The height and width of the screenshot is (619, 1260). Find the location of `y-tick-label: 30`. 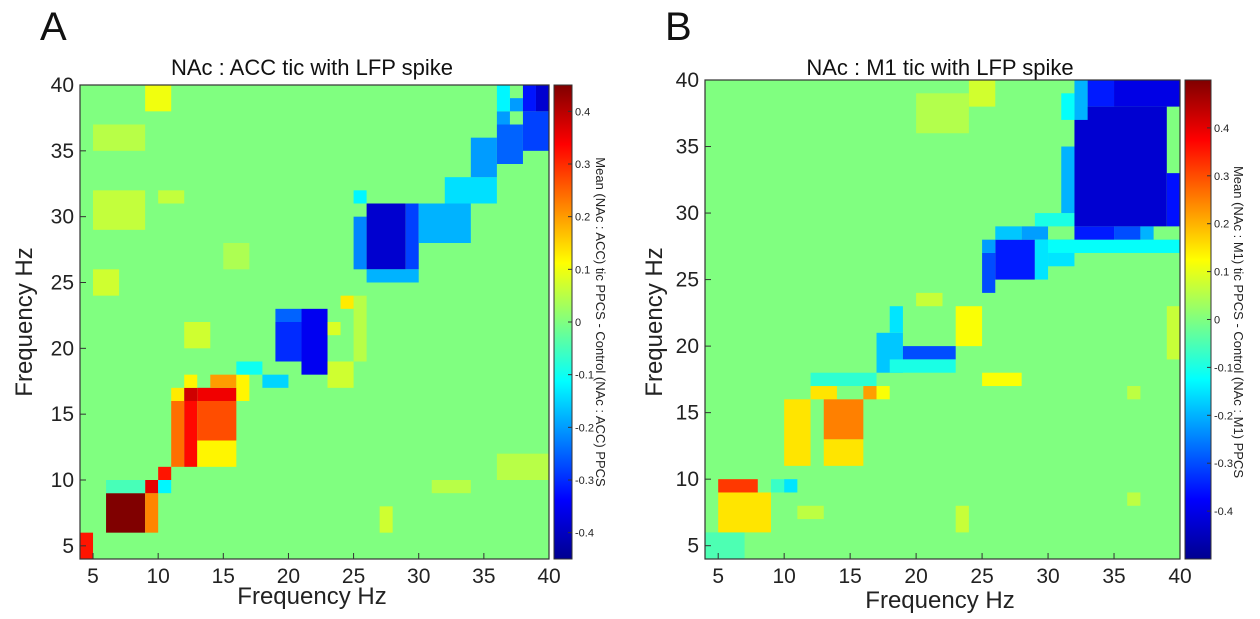

y-tick-label: 30 is located at coordinates (62, 217).